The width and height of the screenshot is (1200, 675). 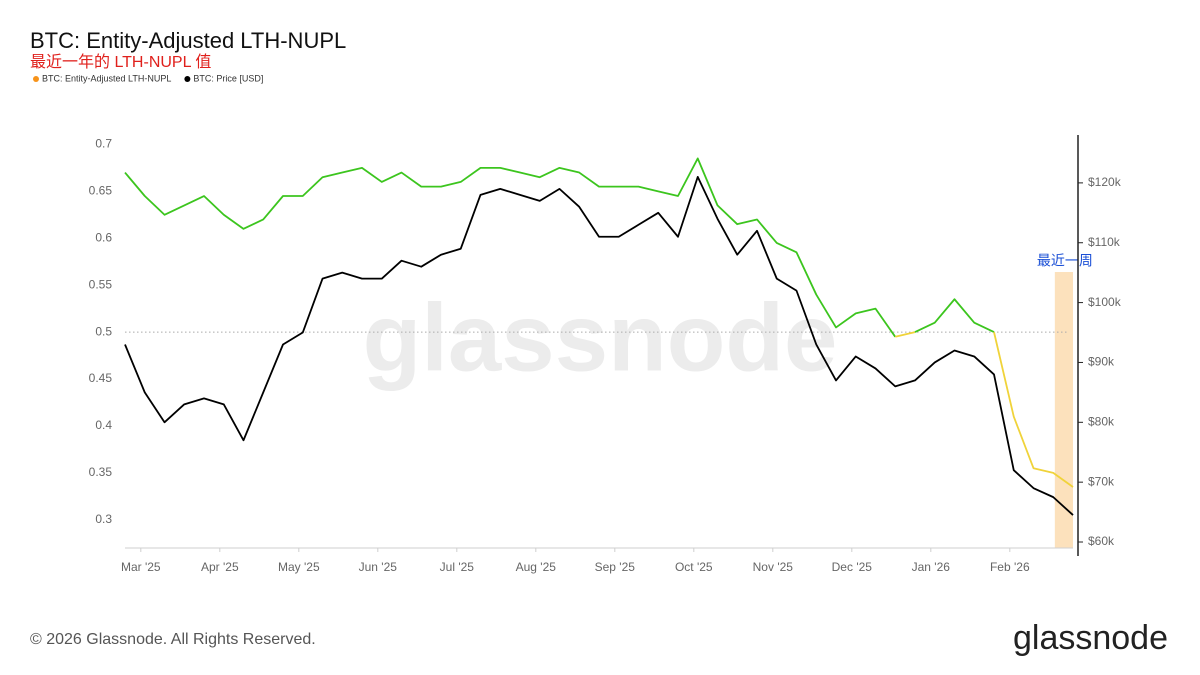 I want to click on y2-tick-label: $70k, so click(x=1101, y=481).